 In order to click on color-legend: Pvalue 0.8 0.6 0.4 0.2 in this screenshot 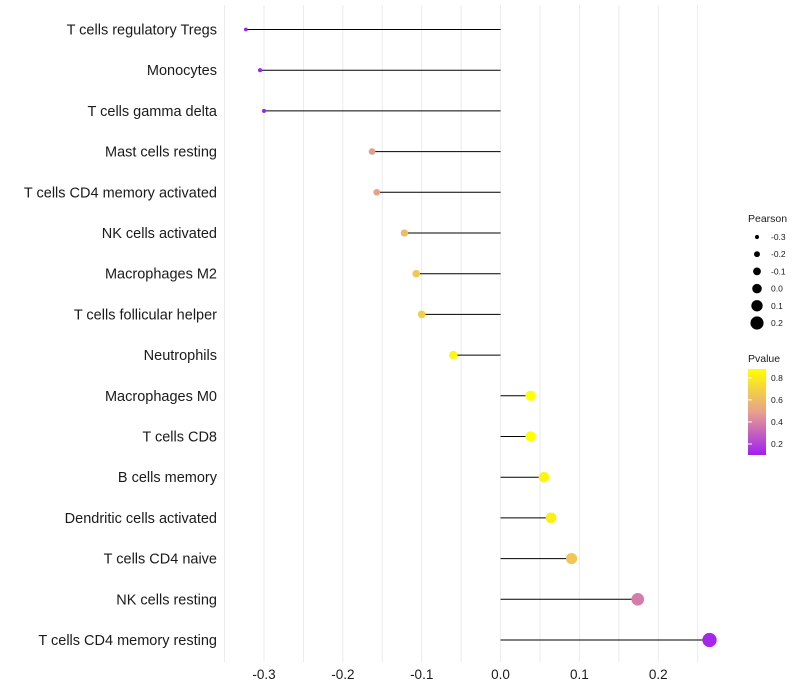, I will do `click(765, 404)`.